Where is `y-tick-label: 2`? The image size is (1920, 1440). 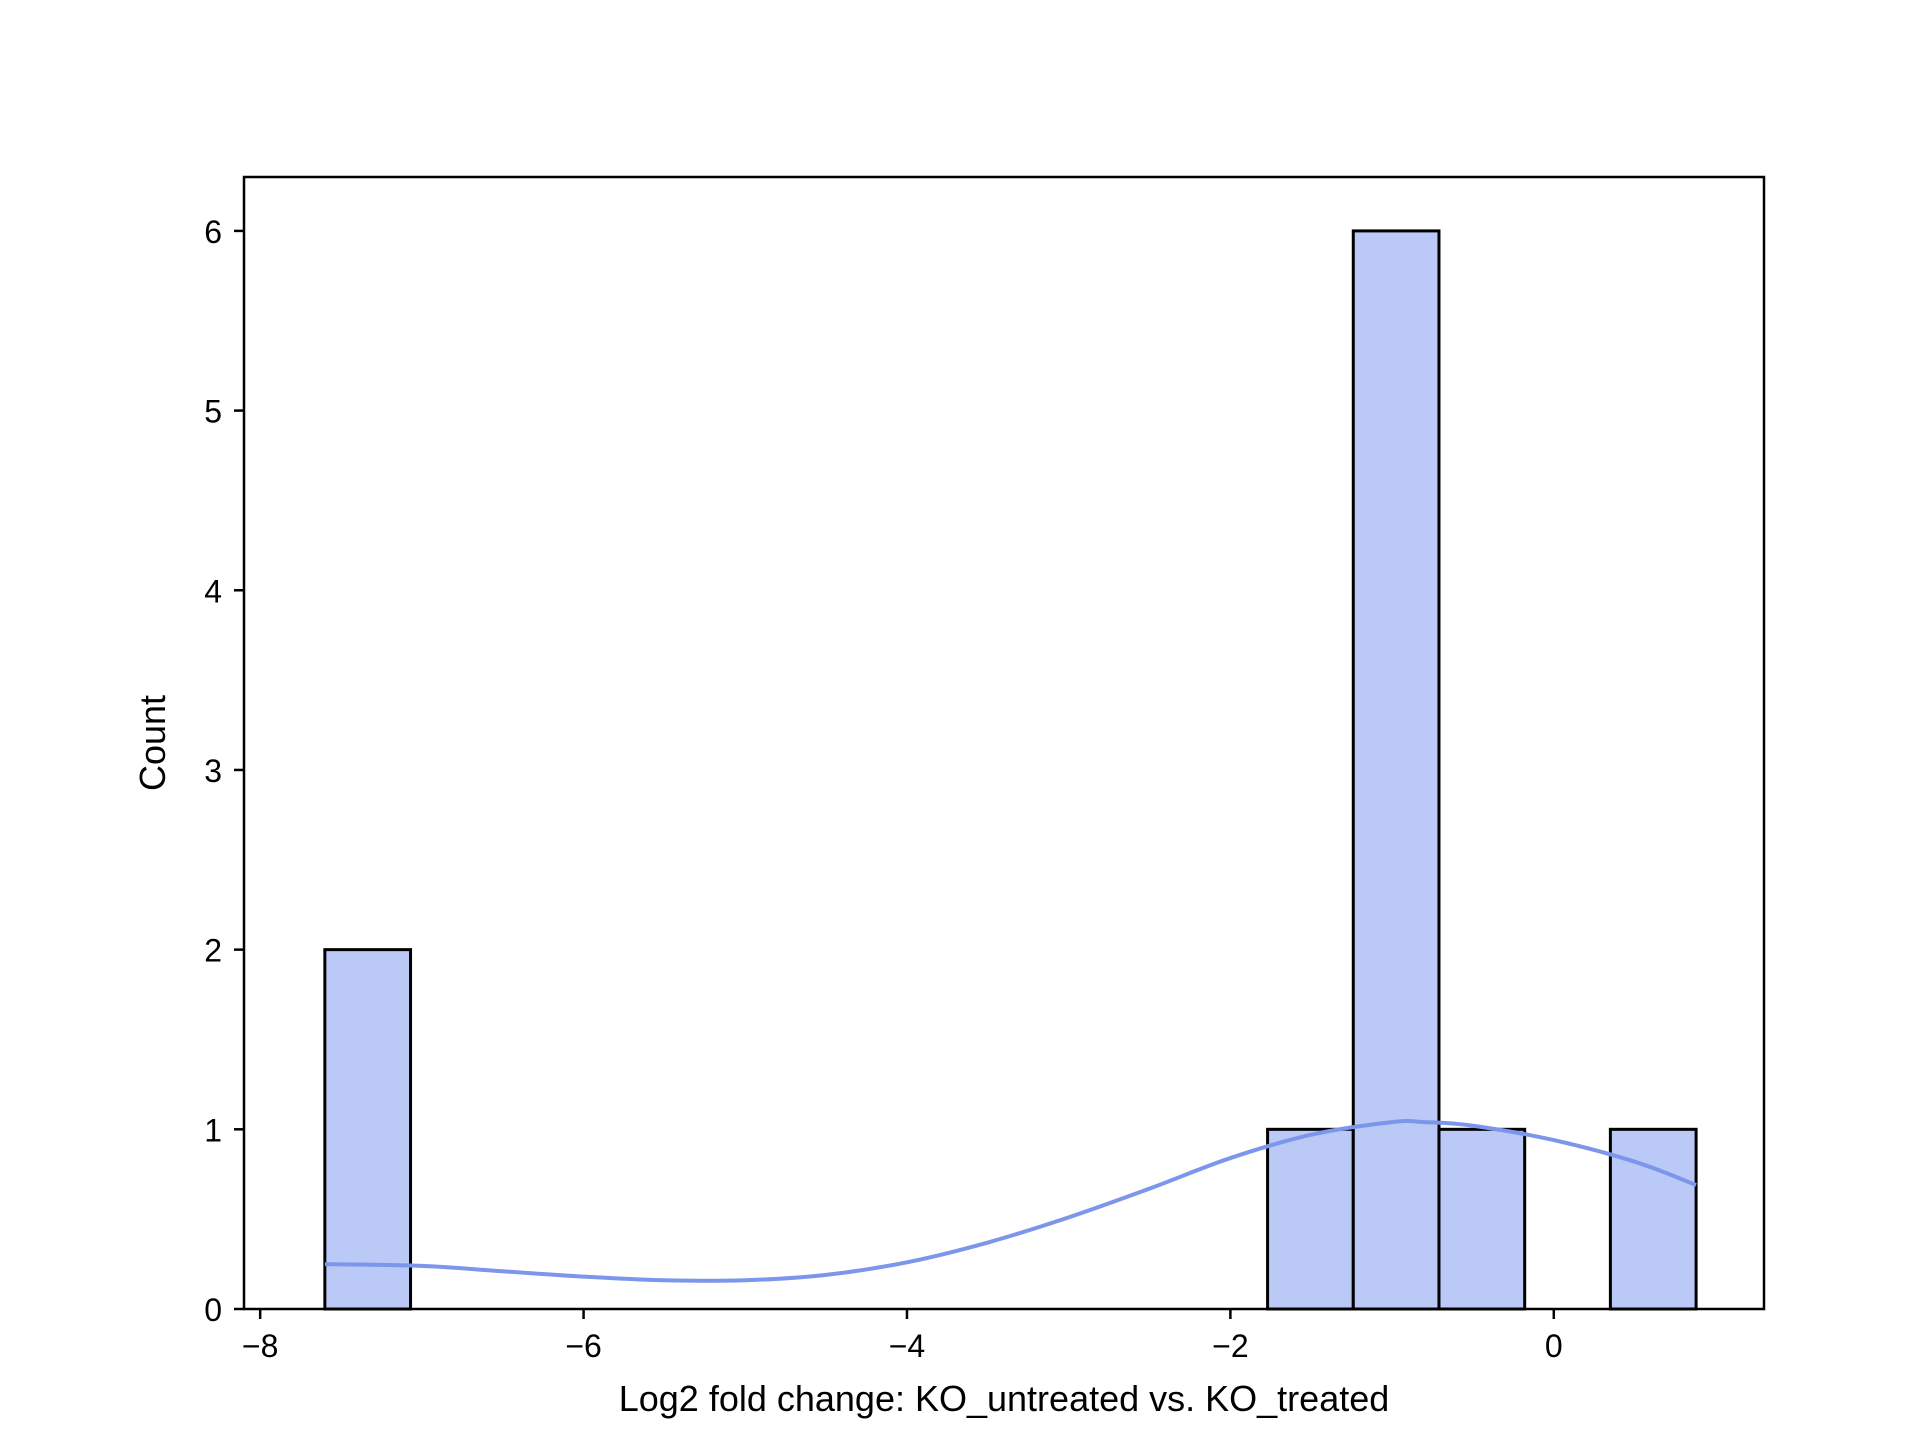 y-tick-label: 2 is located at coordinates (213, 951).